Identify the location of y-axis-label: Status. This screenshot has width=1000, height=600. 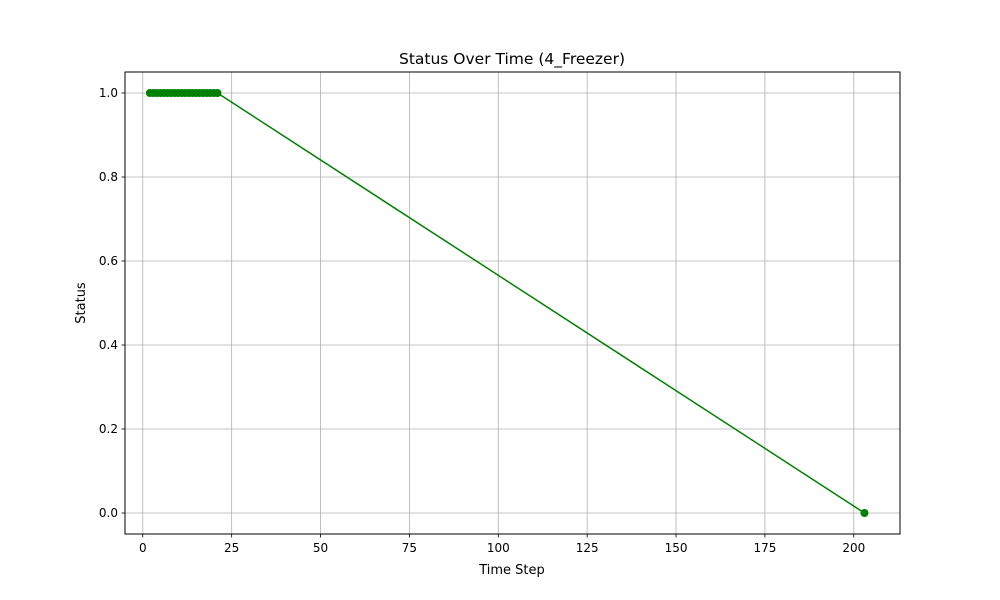
(81, 303).